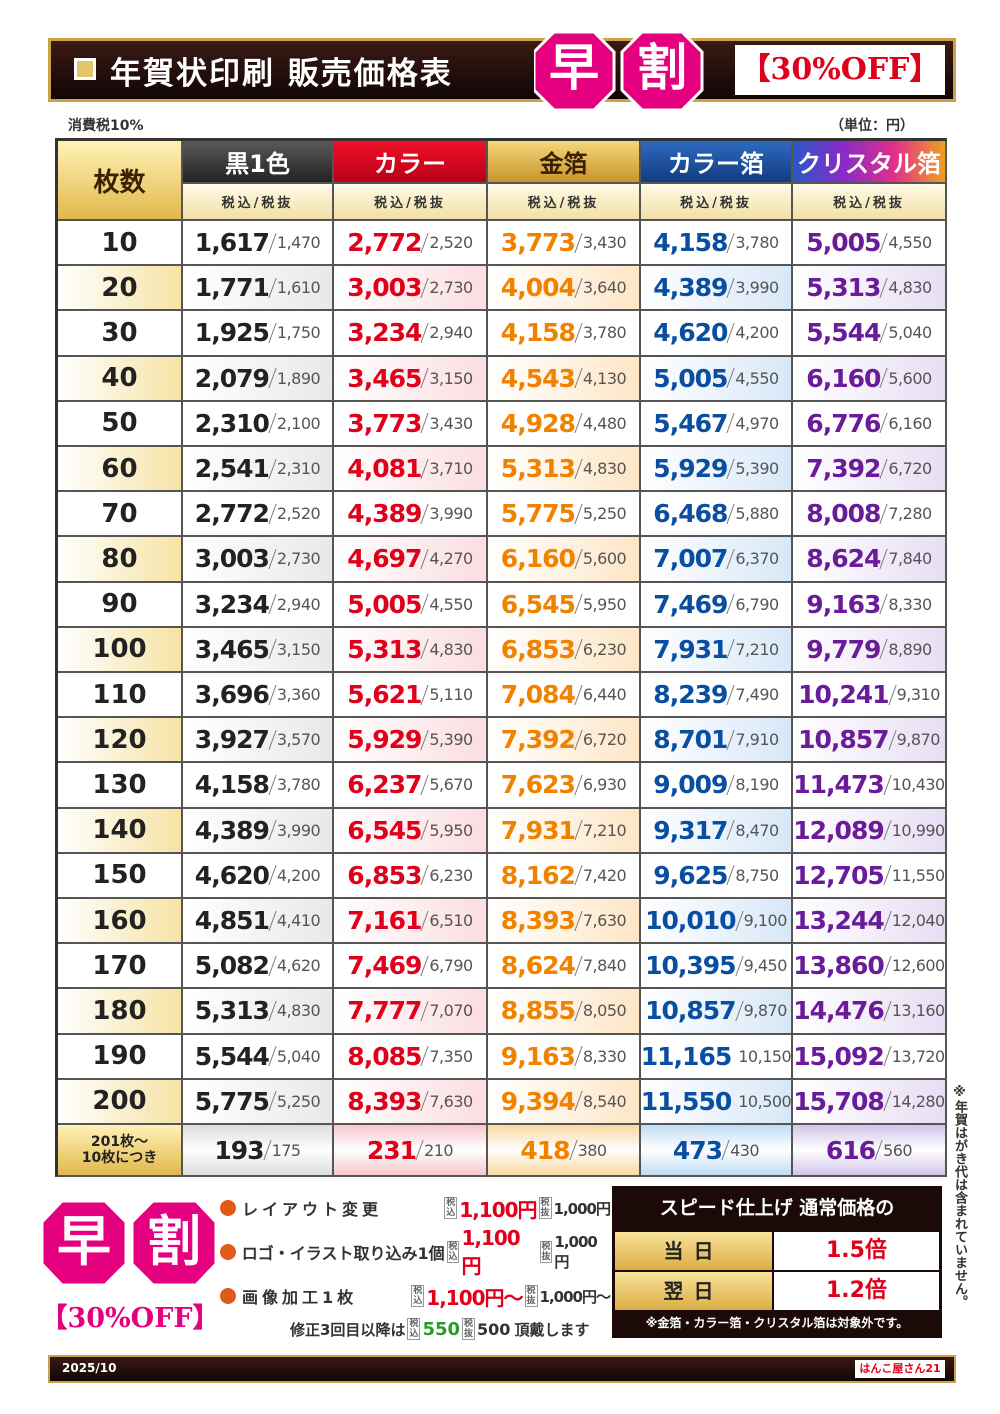  What do you see at coordinates (843, 243) in the screenshot?
I see `price-tax-in: 5,005` at bounding box center [843, 243].